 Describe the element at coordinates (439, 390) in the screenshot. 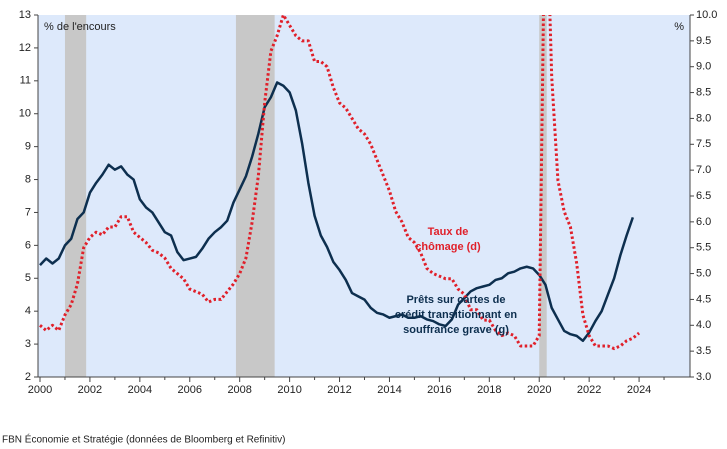

I see `x-tick-label: 2016` at that location.